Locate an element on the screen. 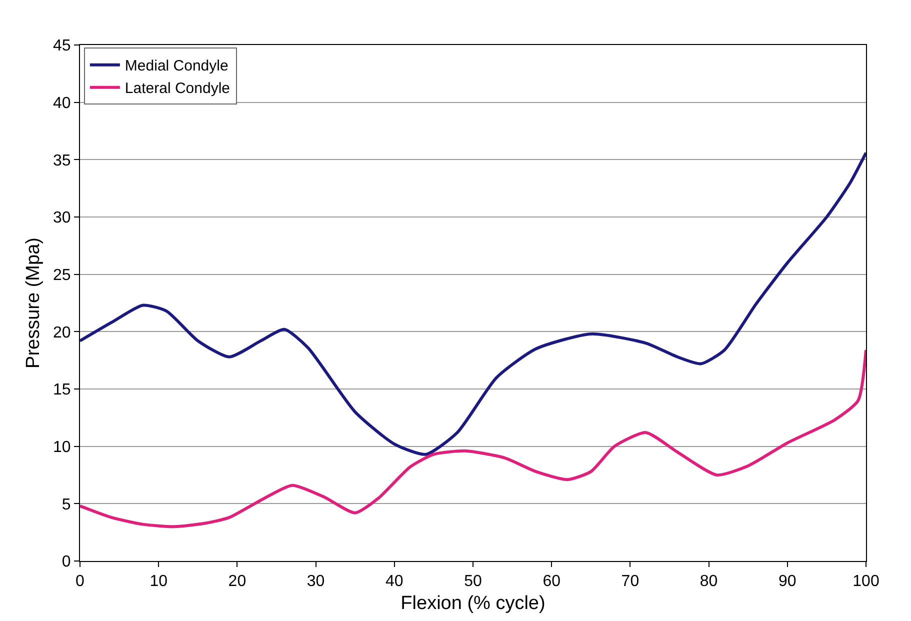  x-tick-label: 0 is located at coordinates (80, 581).